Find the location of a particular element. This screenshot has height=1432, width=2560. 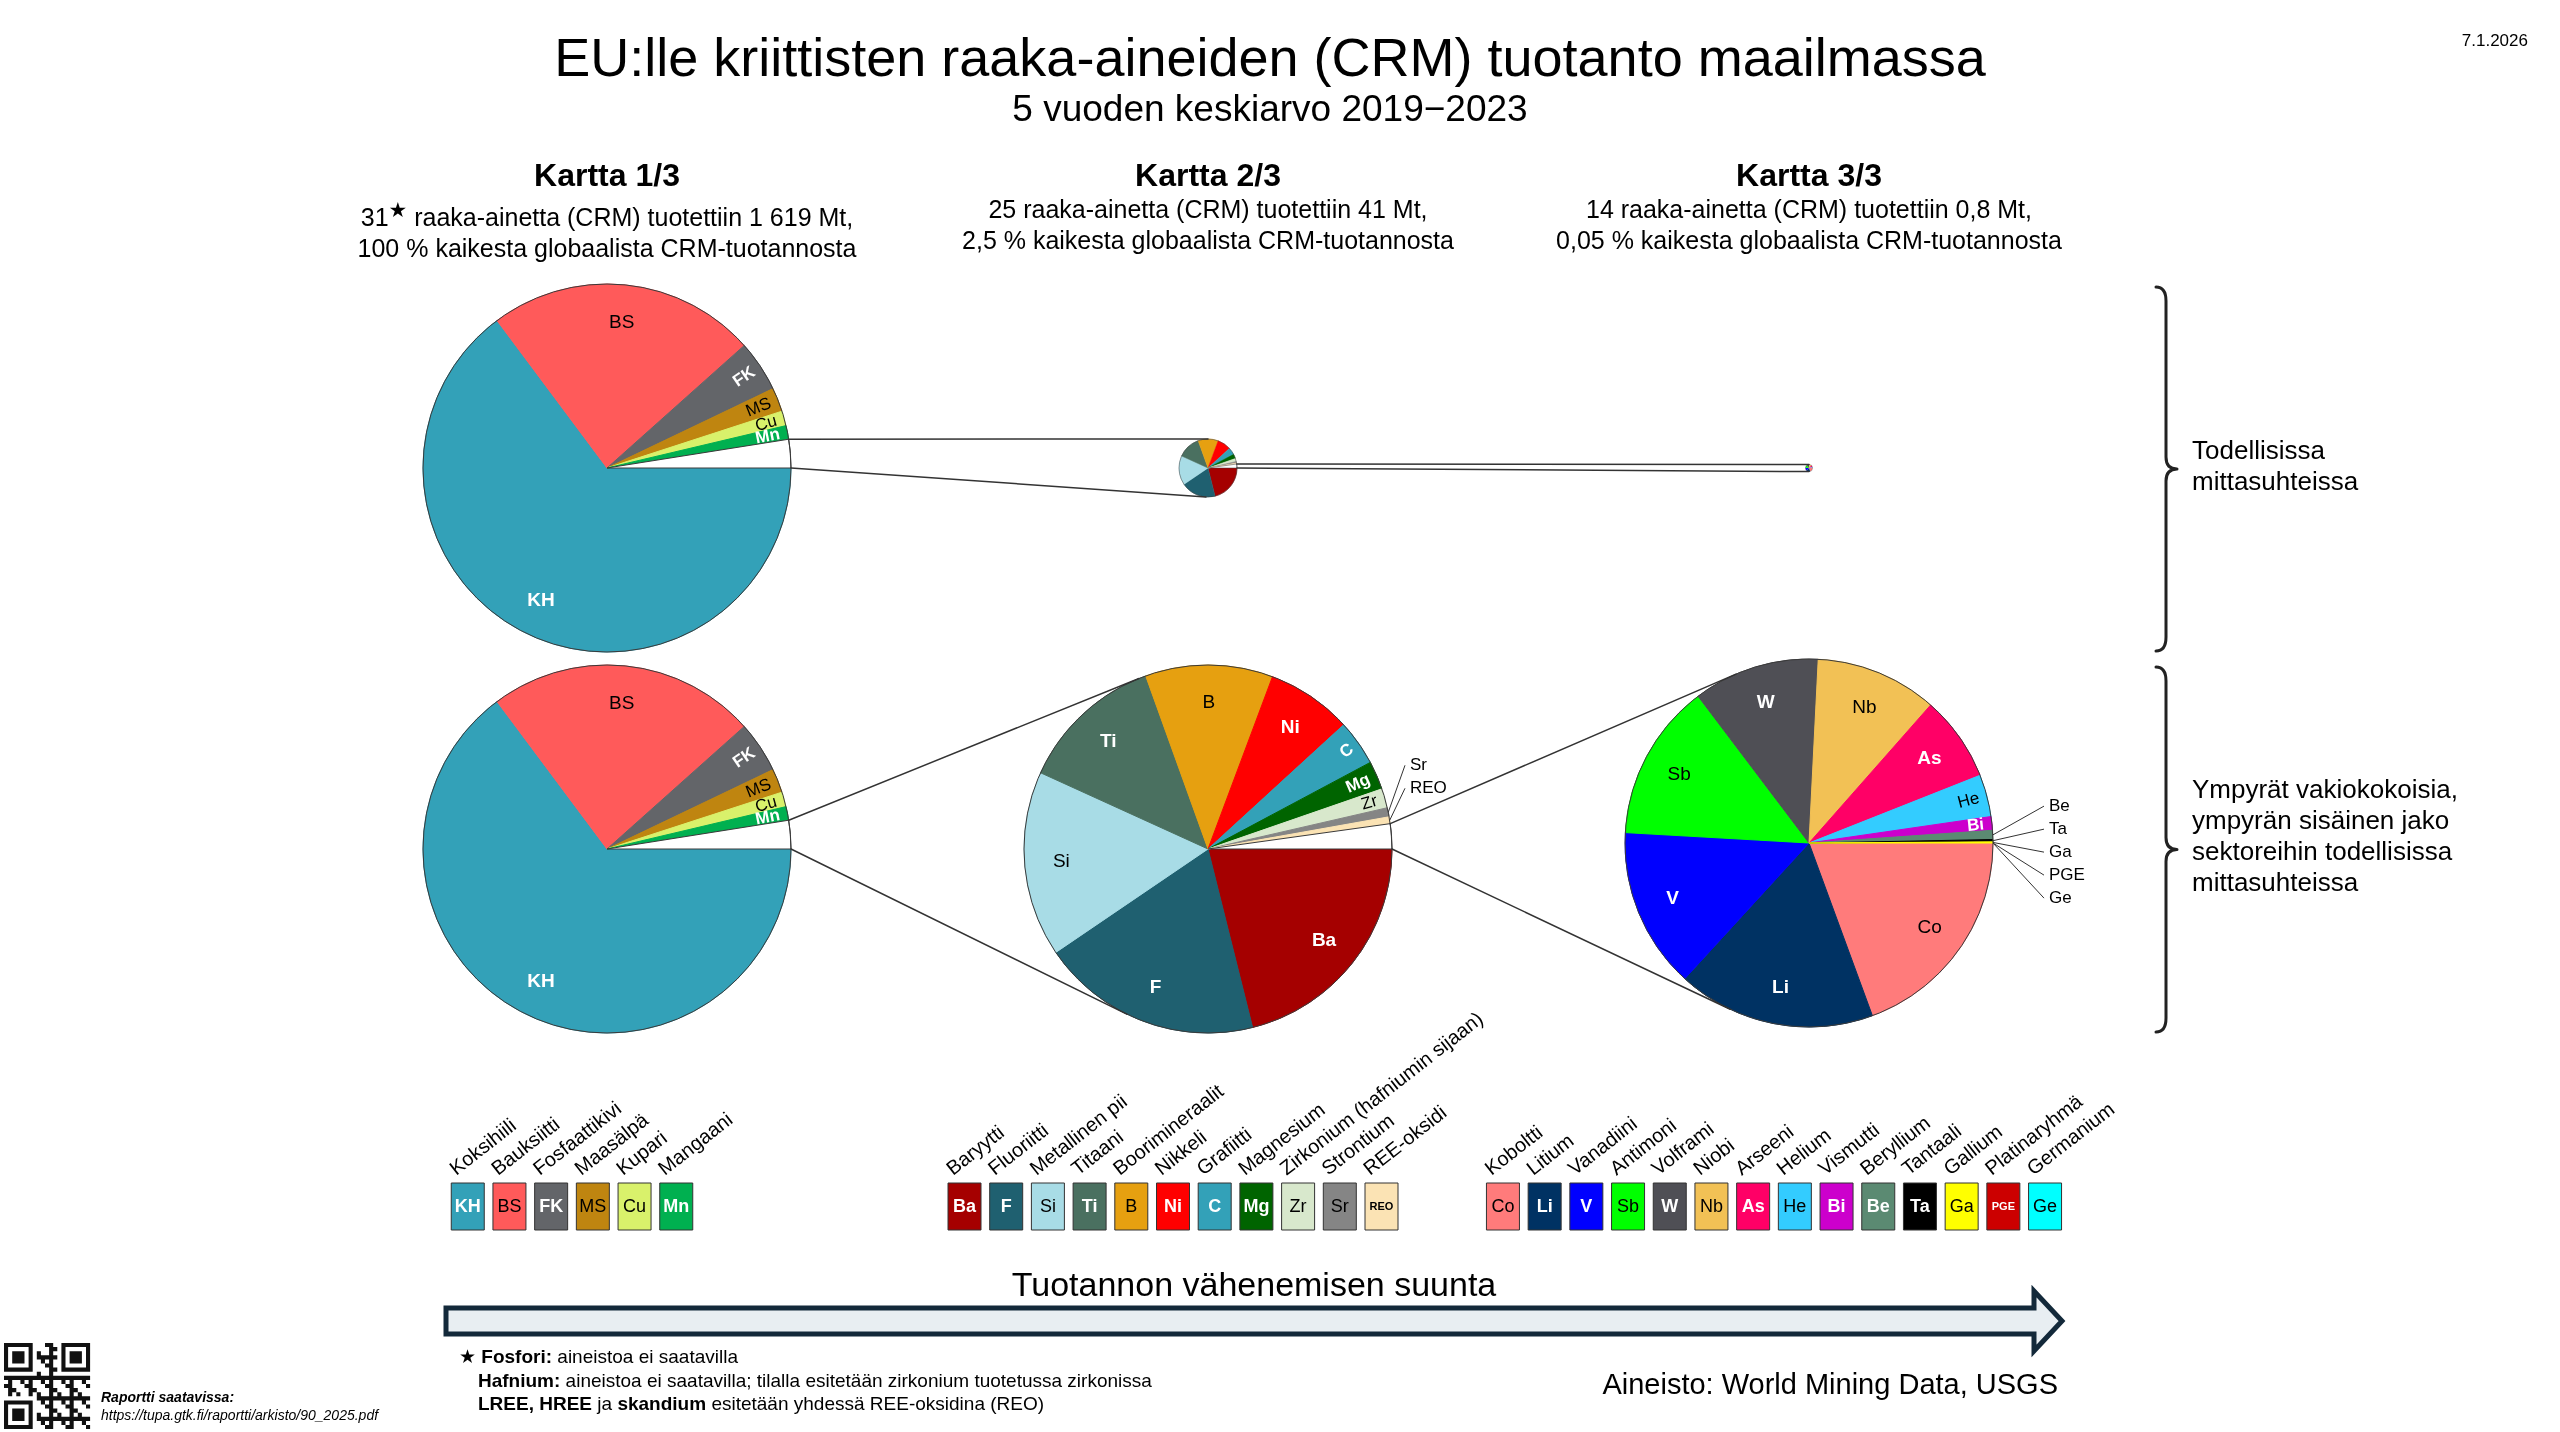

slice-label: Ga is located at coordinates (2061, 852).